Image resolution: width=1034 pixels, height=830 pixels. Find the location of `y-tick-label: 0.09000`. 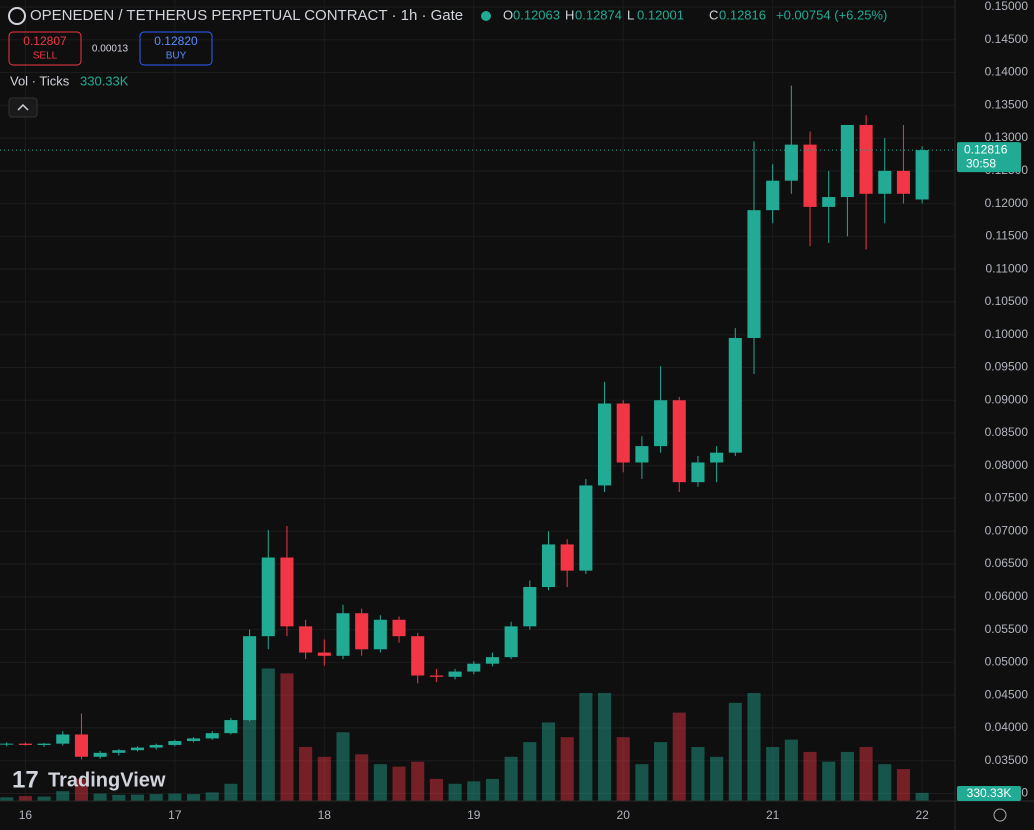

y-tick-label: 0.09000 is located at coordinates (1007, 399).